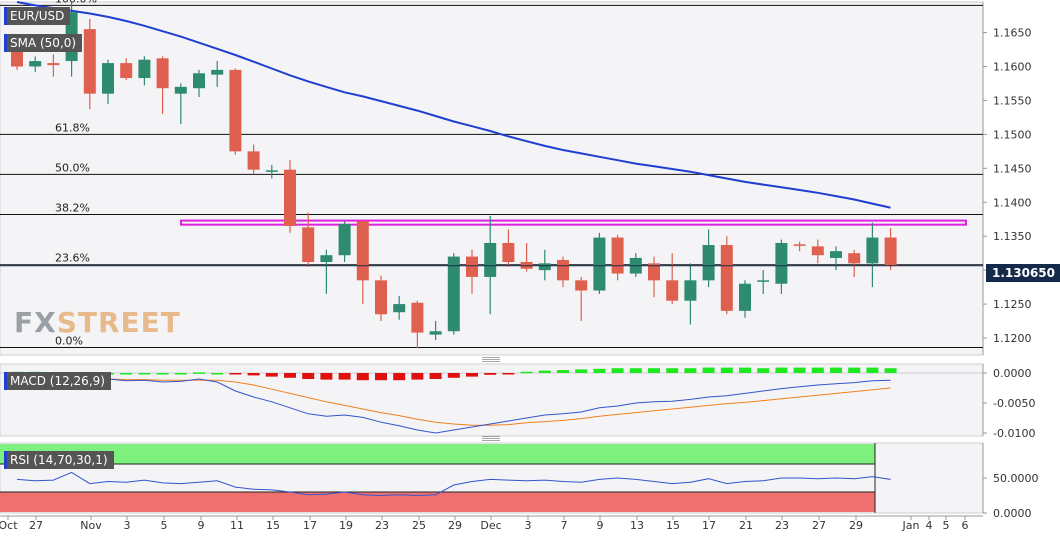 This screenshot has height=537, width=1060. I want to click on rsi-label: RSI (14,70,30,1), so click(59, 460).